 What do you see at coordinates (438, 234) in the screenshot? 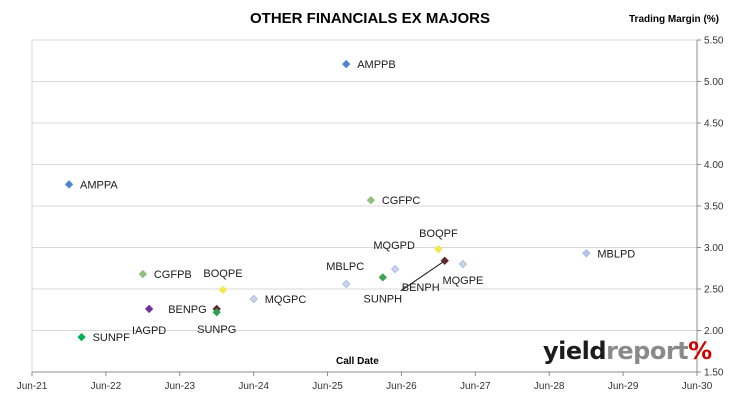
I see `data-label-boqpf: BOQPF` at bounding box center [438, 234].